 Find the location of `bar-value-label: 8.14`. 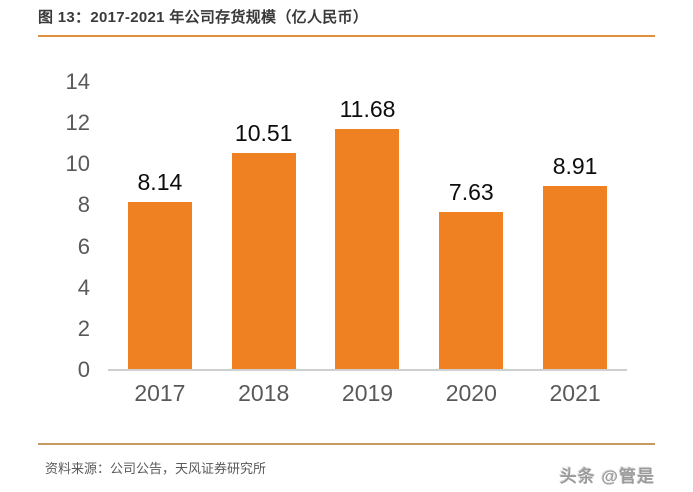

bar-value-label: 8.14 is located at coordinates (160, 181).